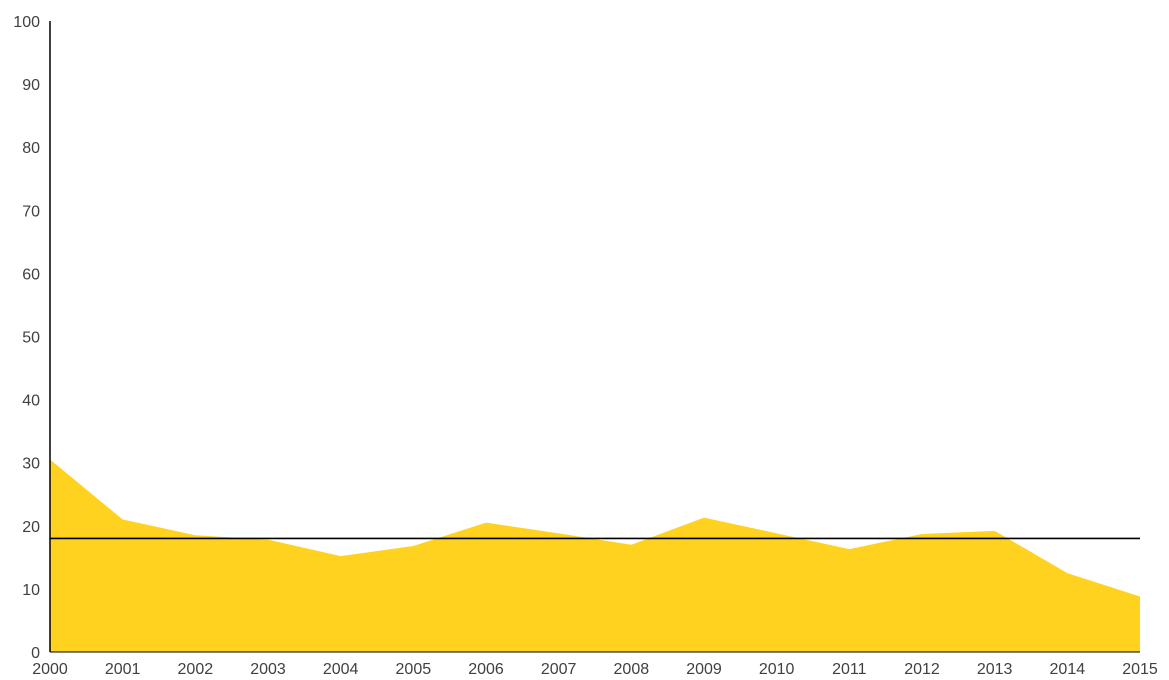  I want to click on x-tick-label: 2005, so click(414, 669).